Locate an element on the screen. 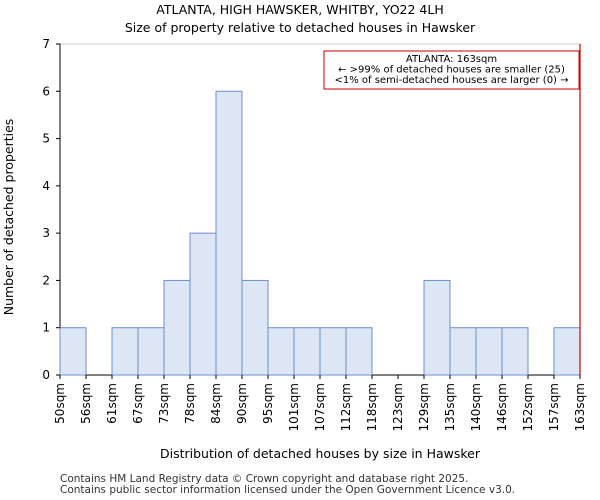  bar-101sqm is located at coordinates (307, 351).